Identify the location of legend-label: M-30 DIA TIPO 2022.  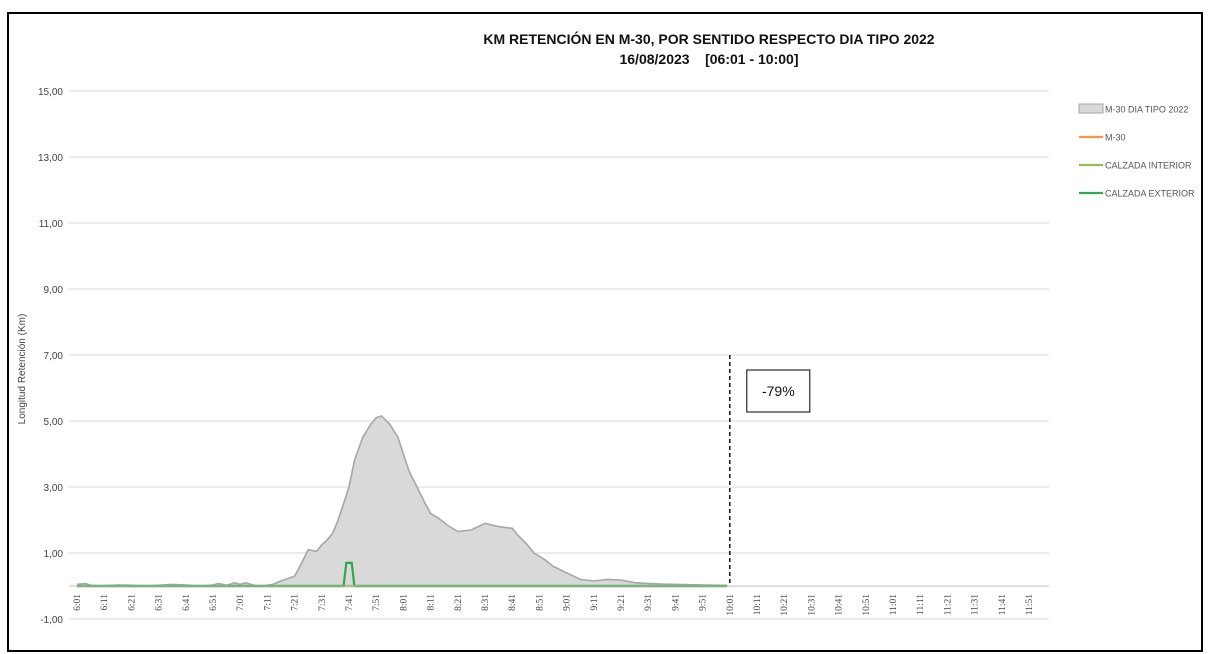
(1146, 110).